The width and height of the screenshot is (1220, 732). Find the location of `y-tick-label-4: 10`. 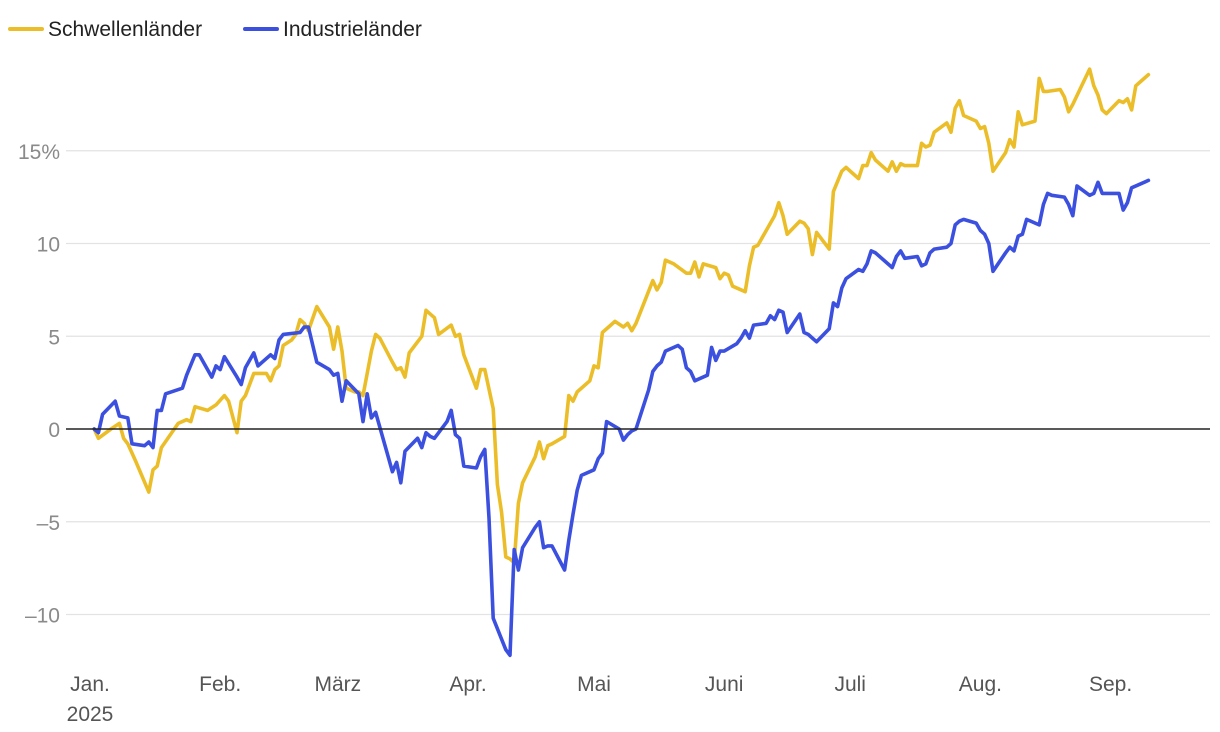

y-tick-label-4: 10 is located at coordinates (48, 245).